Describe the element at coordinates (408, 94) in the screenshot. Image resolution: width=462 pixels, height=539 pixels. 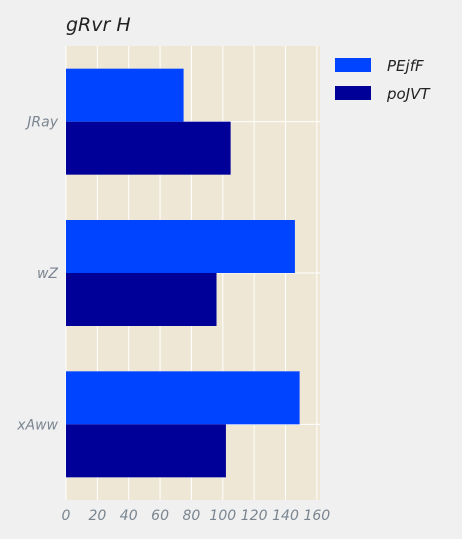
I see `legend-label-poJVT: poJVT` at that location.